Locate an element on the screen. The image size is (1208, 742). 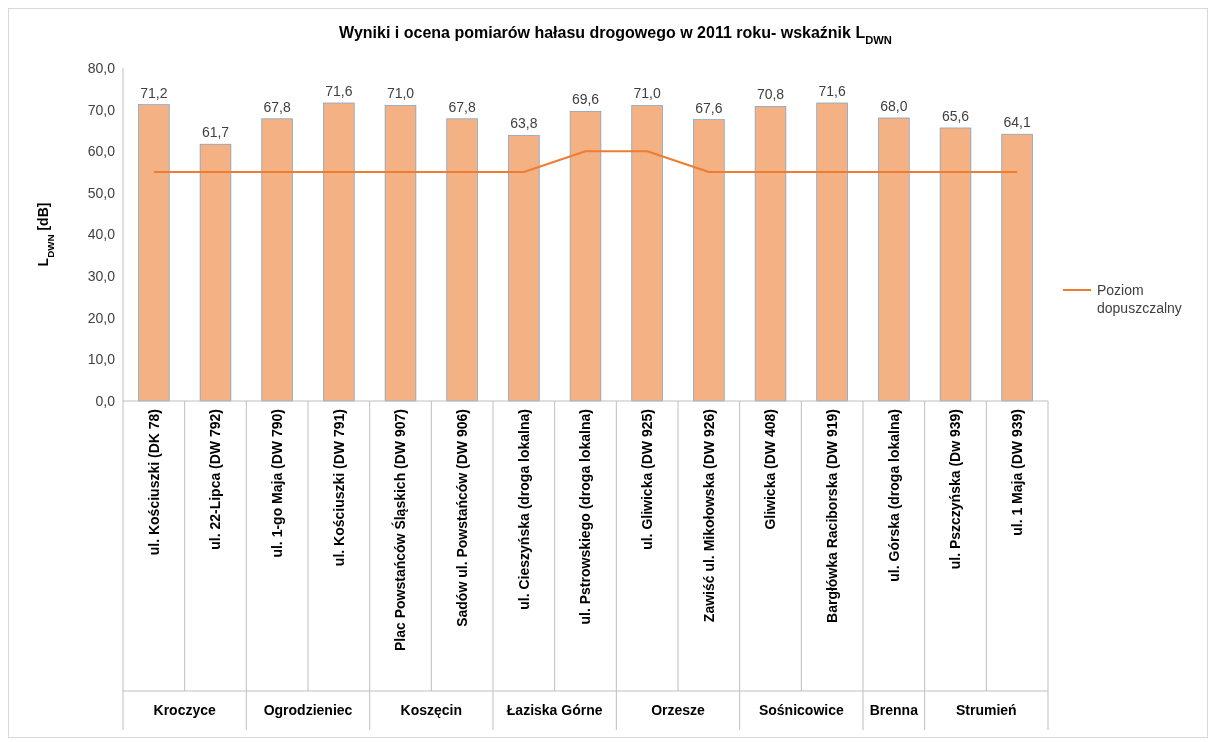
data-label: 61,7 is located at coordinates (215, 132).